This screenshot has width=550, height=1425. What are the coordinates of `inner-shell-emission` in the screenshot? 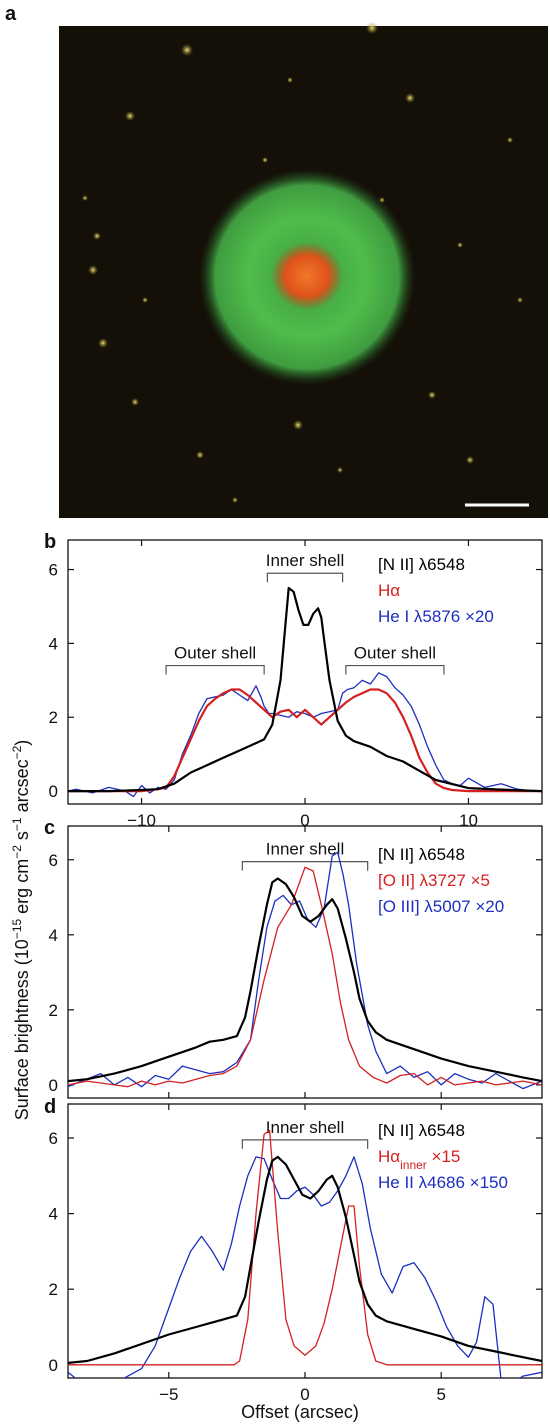 It's located at (307, 276).